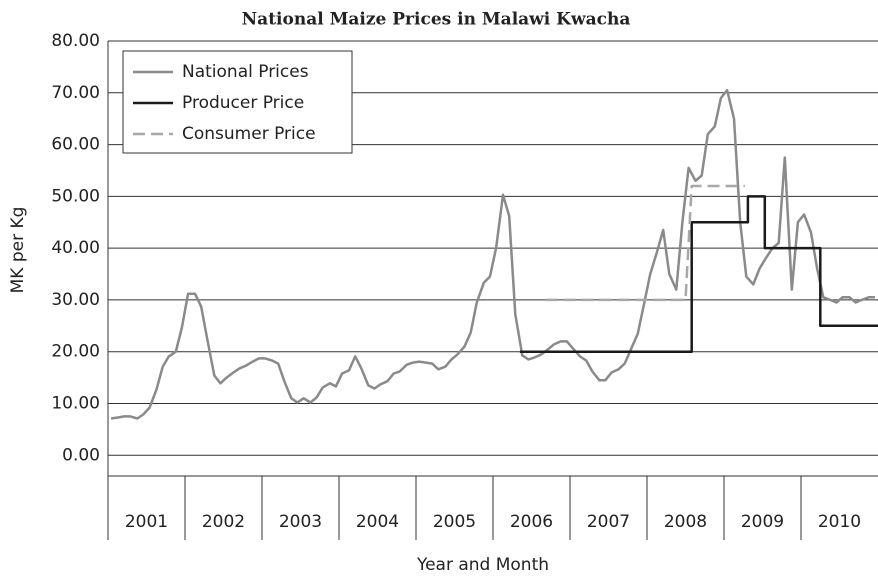  What do you see at coordinates (249, 134) in the screenshot?
I see `legend-label: Consumer Price` at bounding box center [249, 134].